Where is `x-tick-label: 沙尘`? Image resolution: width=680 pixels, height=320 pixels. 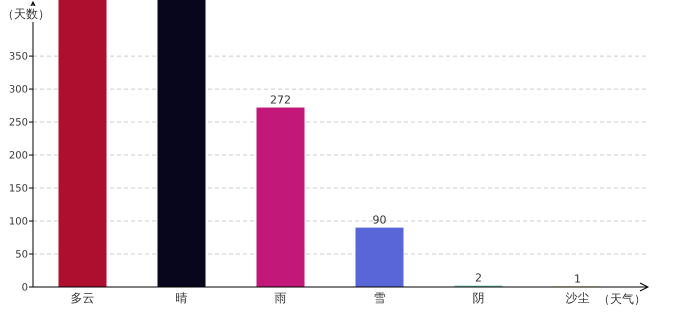
x-tick-label: 沙尘 is located at coordinates (578, 298).